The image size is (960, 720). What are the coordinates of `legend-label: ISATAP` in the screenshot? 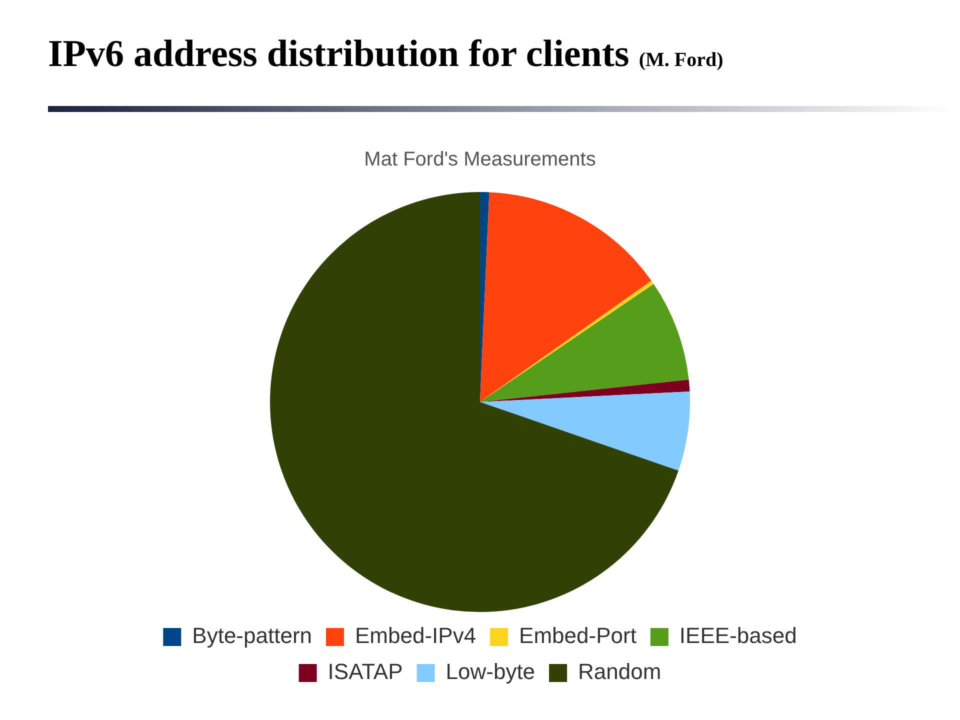 It's located at (365, 671).